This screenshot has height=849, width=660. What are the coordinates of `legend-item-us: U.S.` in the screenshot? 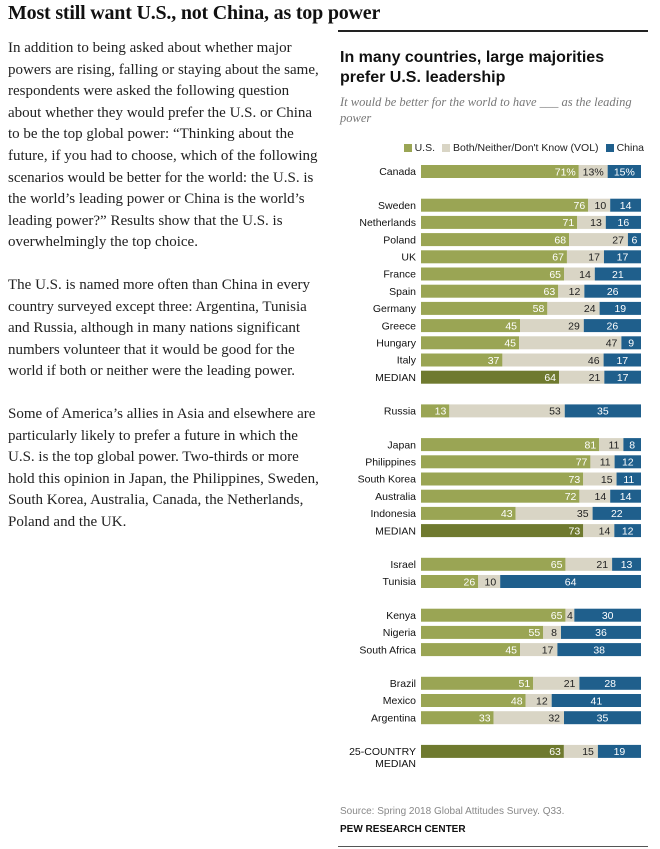 It's located at (419, 148).